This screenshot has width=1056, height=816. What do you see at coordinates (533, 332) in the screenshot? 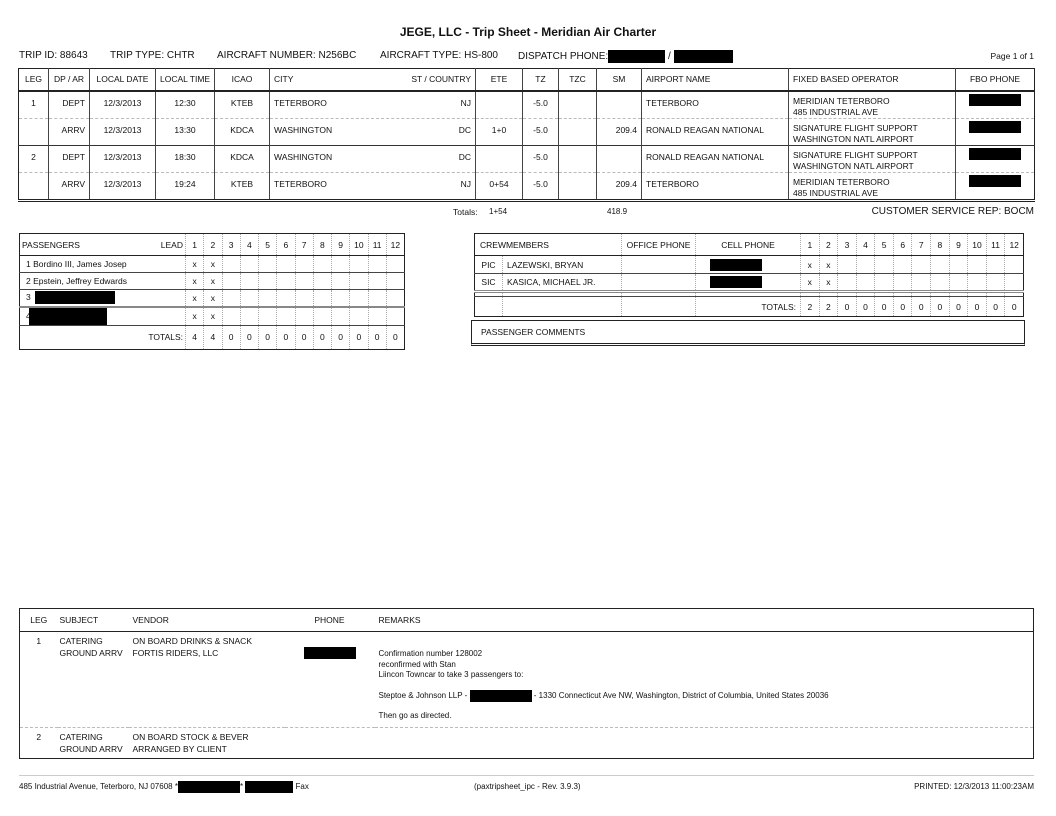
I see `passenger-comments-label: PASSENGER COMMENTS` at bounding box center [533, 332].